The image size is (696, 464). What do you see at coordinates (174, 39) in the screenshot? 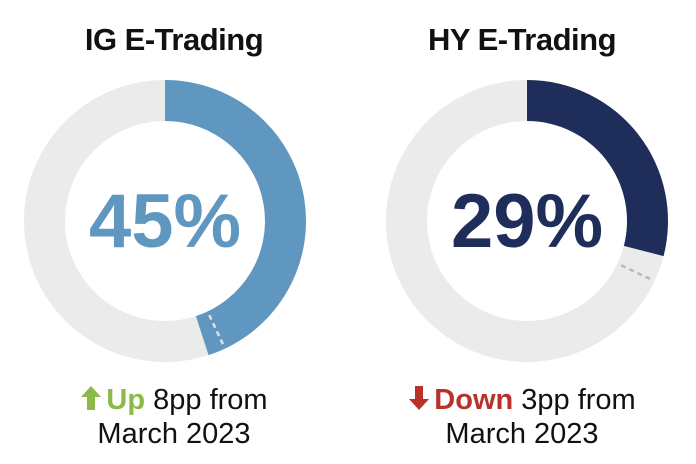
I see `ig-chart-title: IG E-Trading` at bounding box center [174, 39].